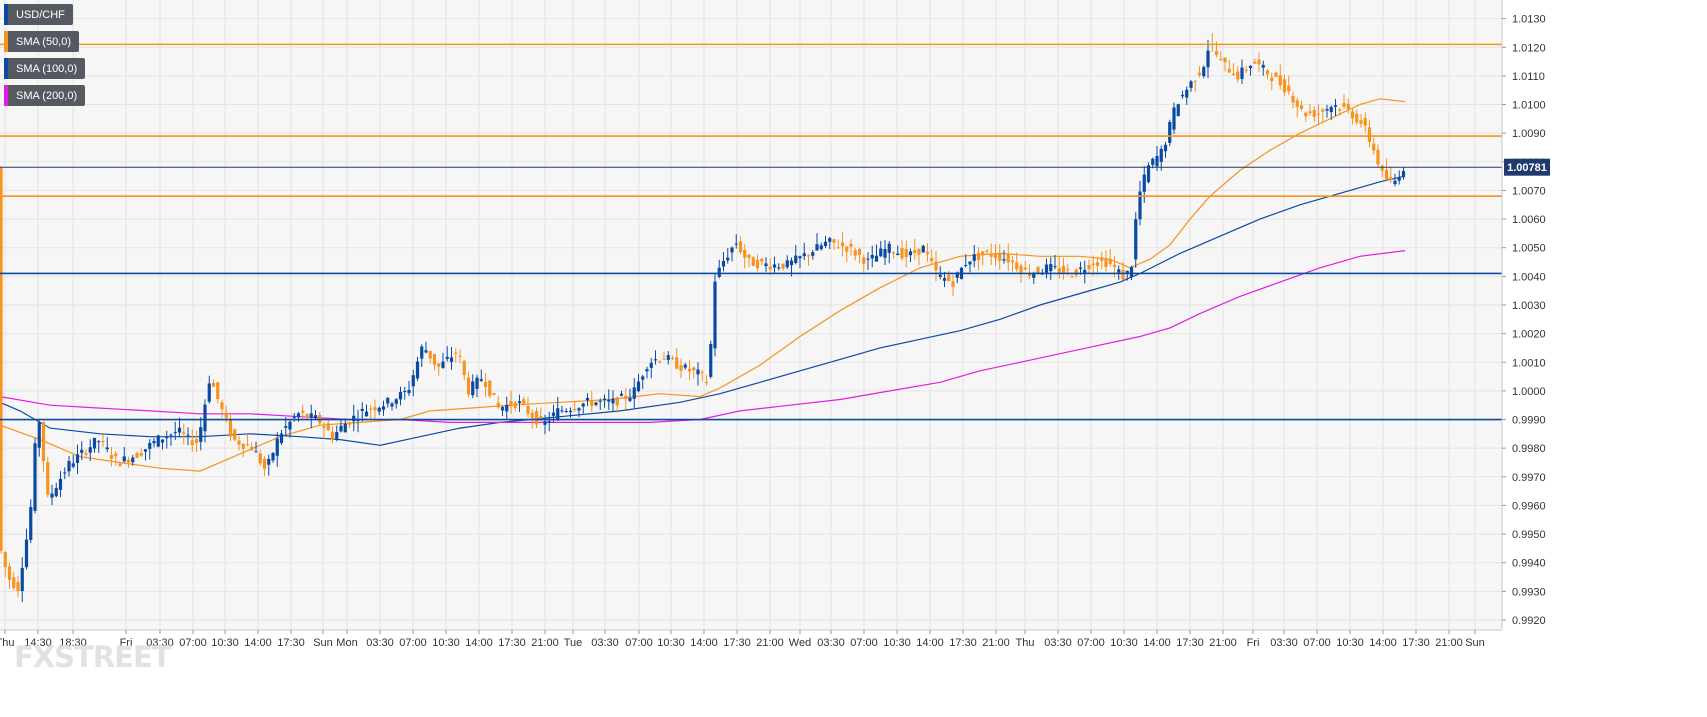 The image size is (1707, 717). Describe the element at coordinates (1529, 506) in the screenshot. I see `y-tick-label: 0.9960` at that location.